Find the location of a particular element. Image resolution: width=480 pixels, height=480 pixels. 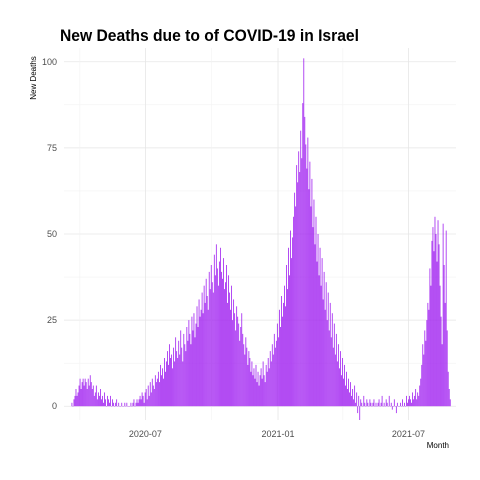

y-axis-label: New Deaths is located at coordinates (33, 78).